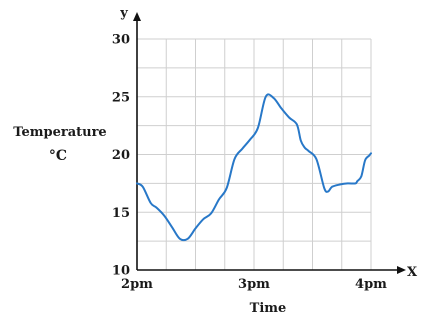 The image size is (421, 320). I want to click on y-tick-labels: 10 15 20 25 30, so click(121, 156).